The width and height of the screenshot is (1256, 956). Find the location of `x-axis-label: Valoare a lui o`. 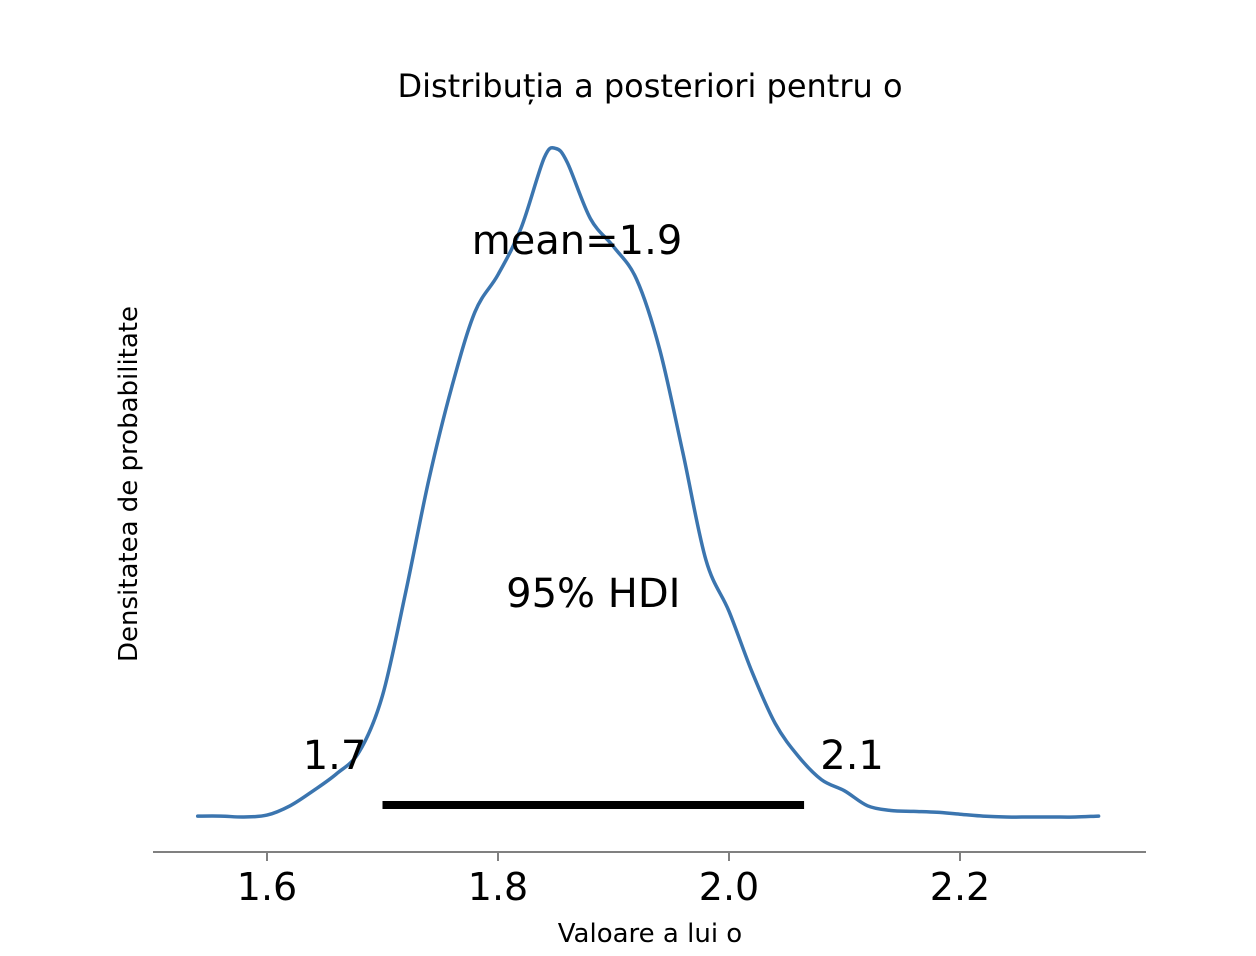

x-axis-label: Valoare a lui o is located at coordinates (650, 934).